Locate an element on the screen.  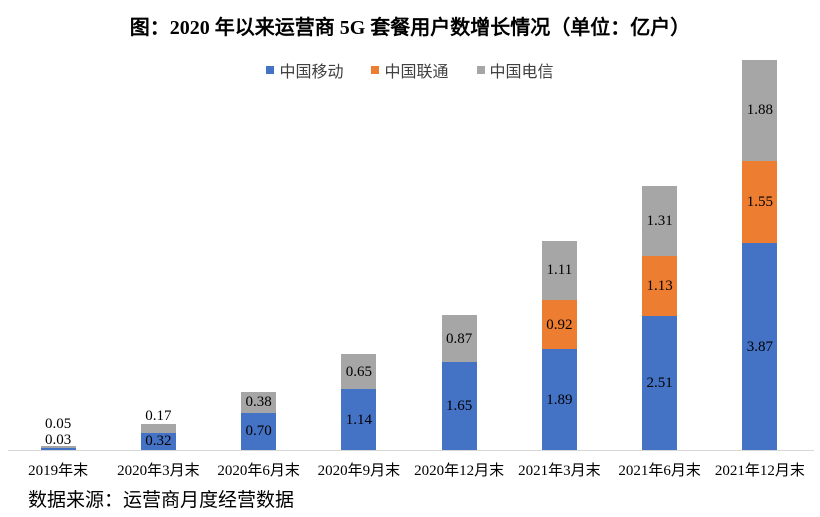
bar-value-label: 1.31 is located at coordinates (659, 220).